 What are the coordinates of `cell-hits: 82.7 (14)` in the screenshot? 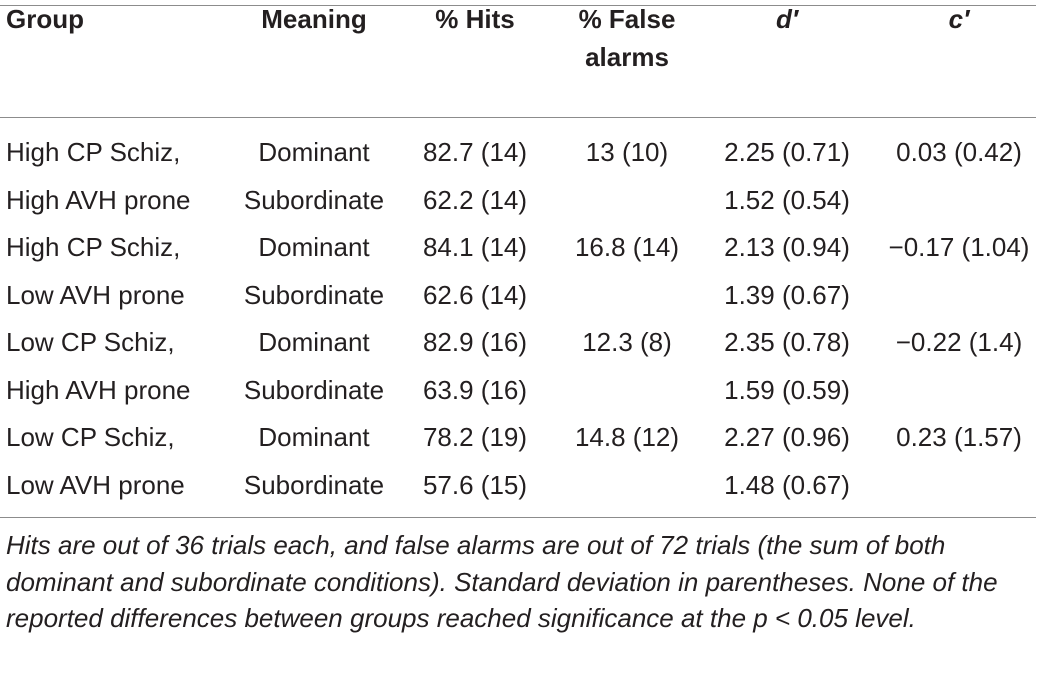 It's located at (475, 152).